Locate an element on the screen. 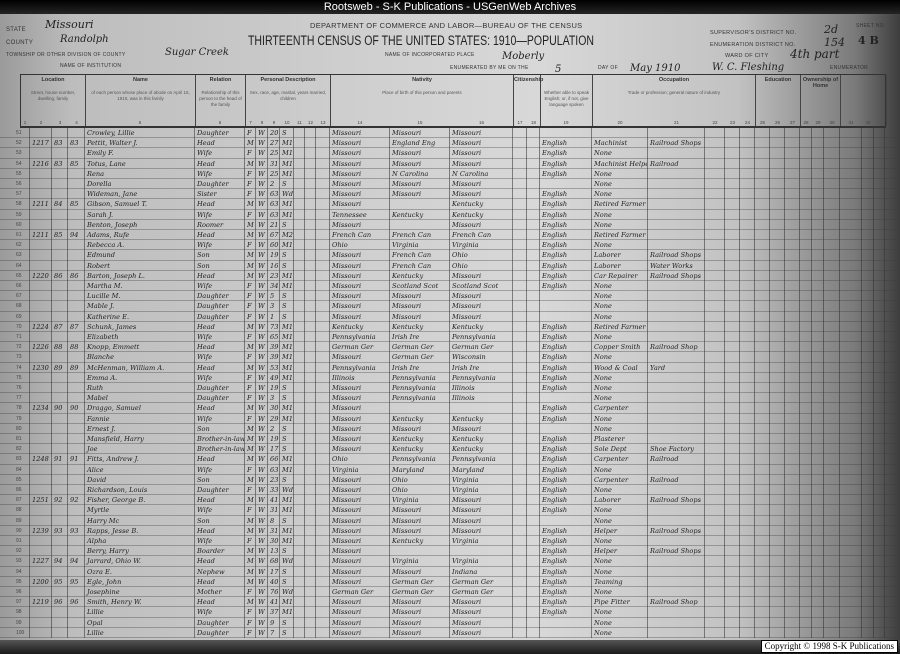 This screenshot has height=654, width=900. cell-family is located at coordinates (76, 612).